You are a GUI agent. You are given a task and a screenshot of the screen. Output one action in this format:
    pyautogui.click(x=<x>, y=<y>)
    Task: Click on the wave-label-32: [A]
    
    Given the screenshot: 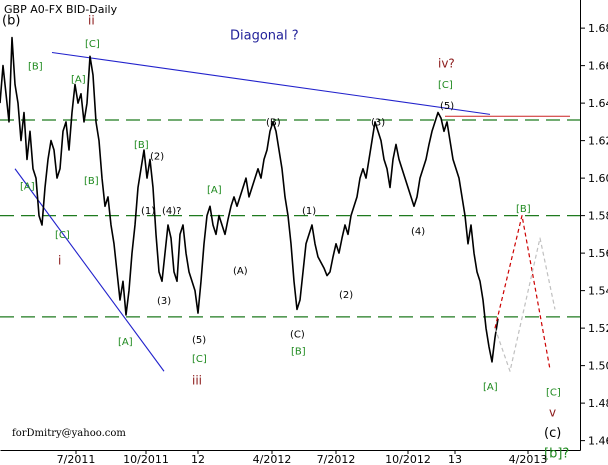 What is the action you would take?
    pyautogui.click(x=490, y=387)
    